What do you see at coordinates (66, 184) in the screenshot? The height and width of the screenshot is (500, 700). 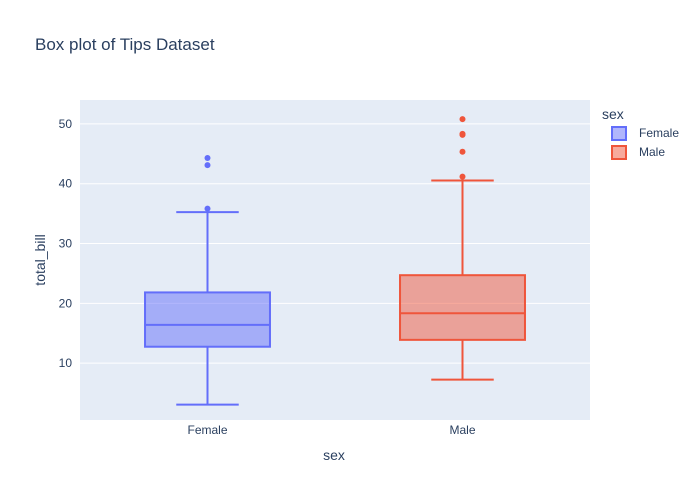 I see `y-tick-label: 40` at bounding box center [66, 184].